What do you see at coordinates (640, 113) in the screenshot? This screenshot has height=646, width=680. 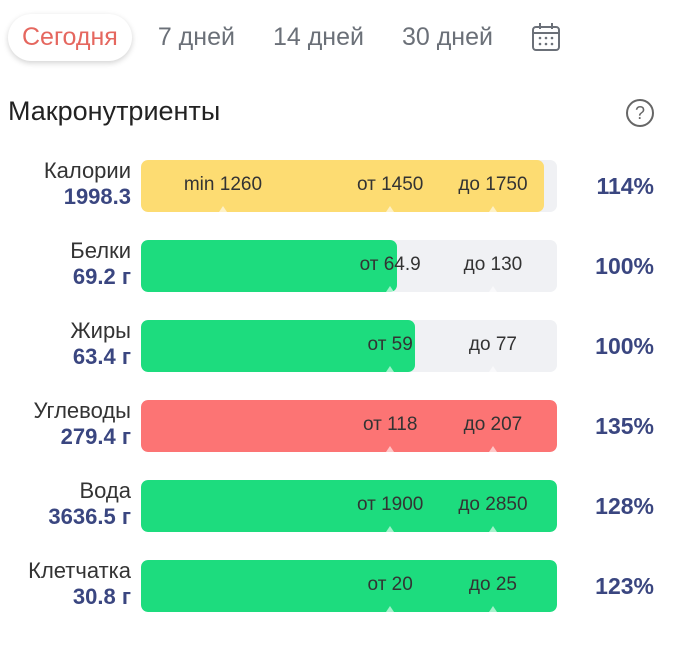 I see `help-icon: ?` at bounding box center [640, 113].